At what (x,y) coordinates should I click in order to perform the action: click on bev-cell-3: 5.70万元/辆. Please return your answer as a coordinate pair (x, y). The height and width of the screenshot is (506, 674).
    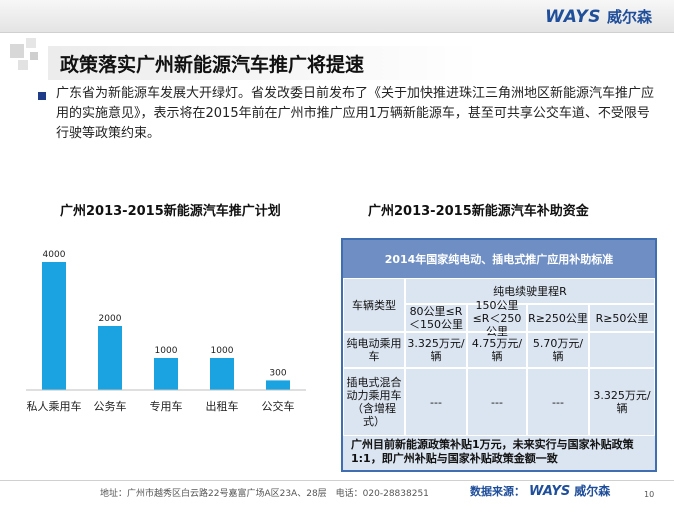
    Looking at the image, I should click on (558, 350).